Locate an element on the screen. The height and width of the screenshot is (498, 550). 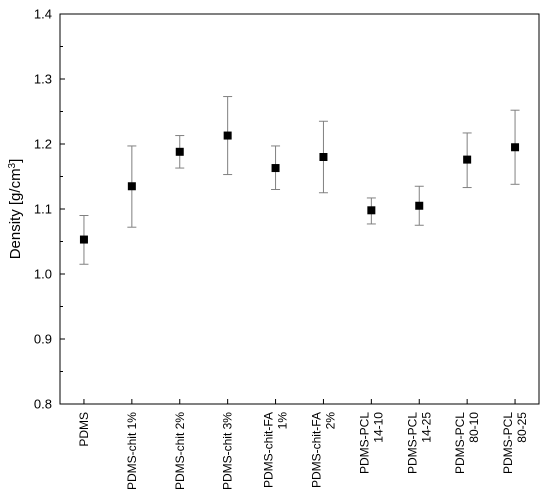
x-category-label: 14-10 is located at coordinates (378, 427).